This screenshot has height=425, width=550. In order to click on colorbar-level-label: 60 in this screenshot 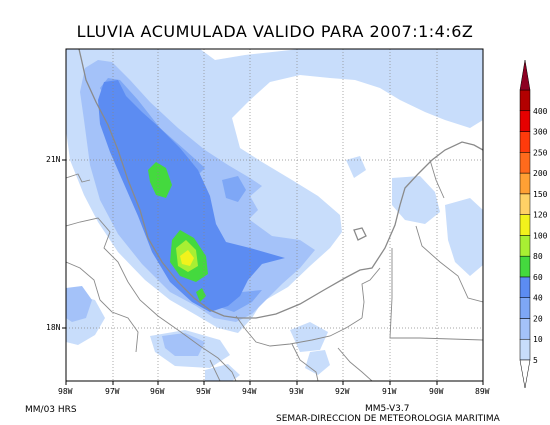, I will do `click(538, 277)`.